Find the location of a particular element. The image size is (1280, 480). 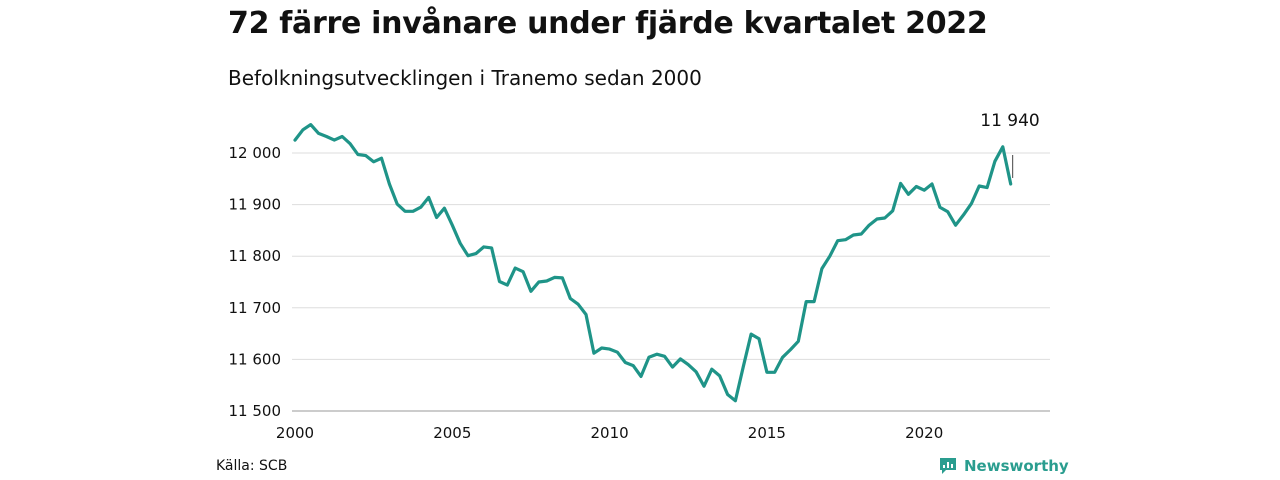

y-axis-tick-labels: 11 500 11 600 11 700 11 800 11 900 12 000 is located at coordinates (255, 282).